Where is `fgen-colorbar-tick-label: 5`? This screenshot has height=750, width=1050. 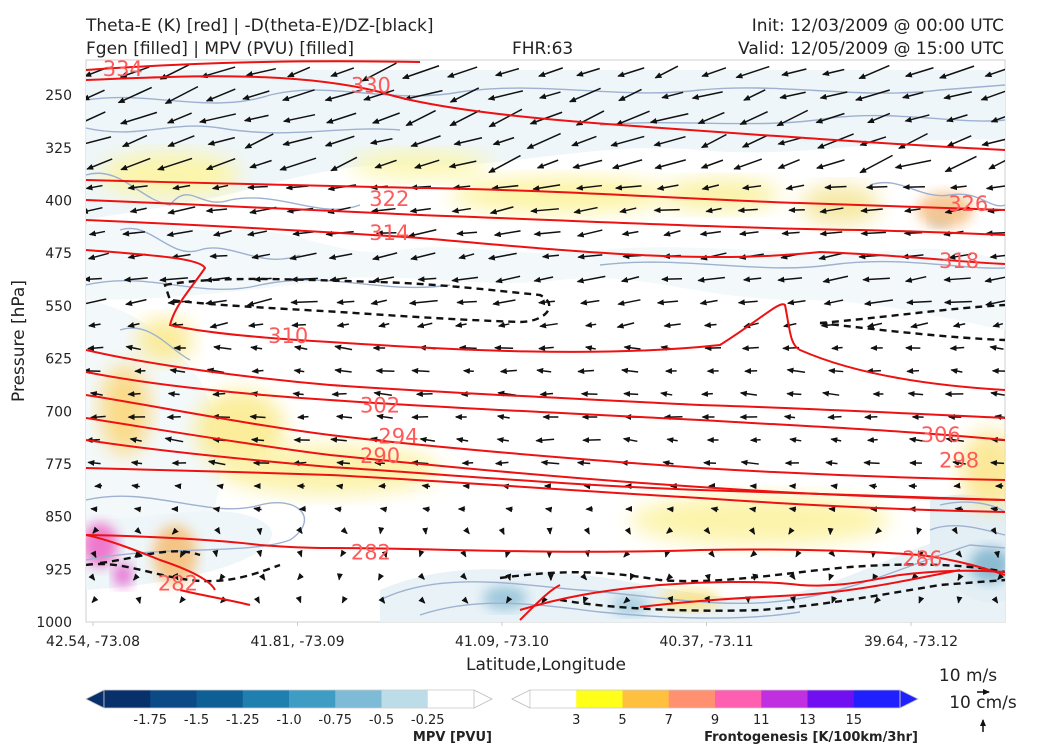
fgen-colorbar-tick-label: 5 is located at coordinates (622, 720).